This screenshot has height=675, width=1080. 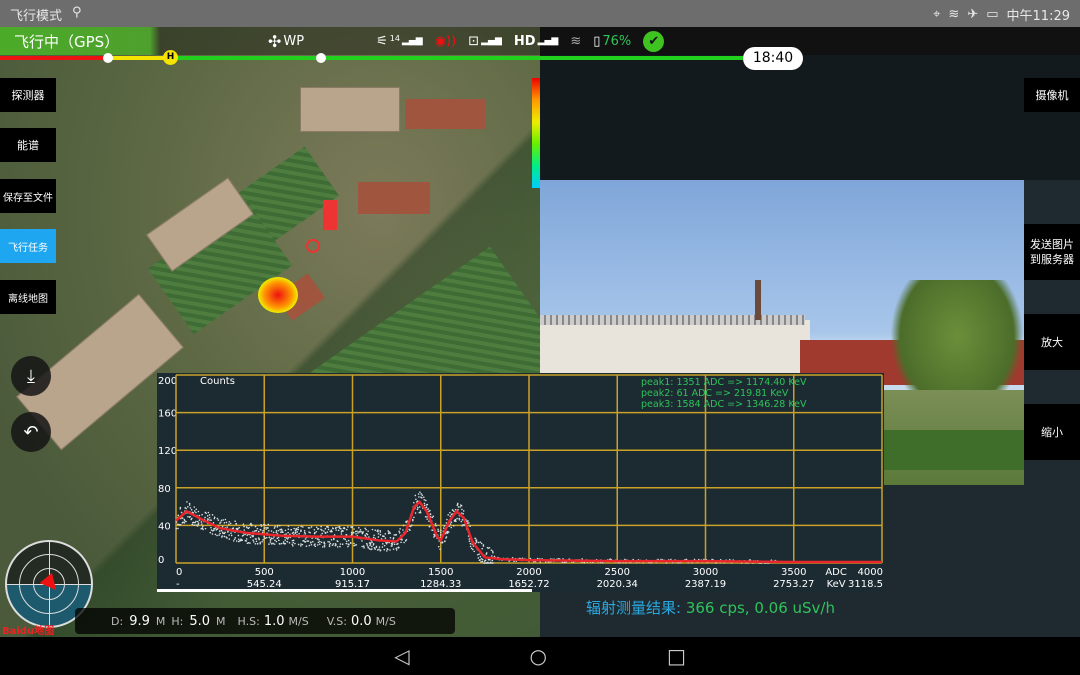 What do you see at coordinates (28, 246) in the screenshot?
I see `flight-mission-button: 飞行任务` at bounding box center [28, 246].